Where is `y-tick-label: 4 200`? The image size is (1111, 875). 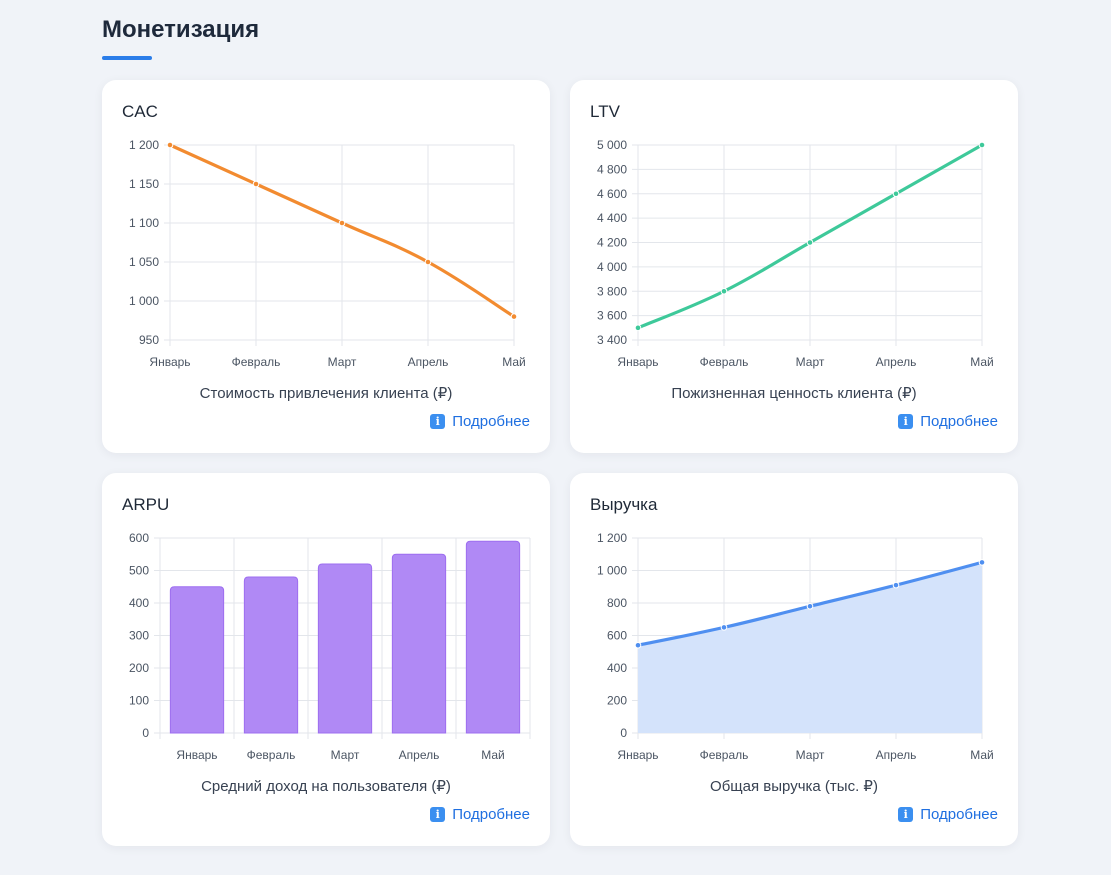 y-tick-label: 4 200 is located at coordinates (612, 243).